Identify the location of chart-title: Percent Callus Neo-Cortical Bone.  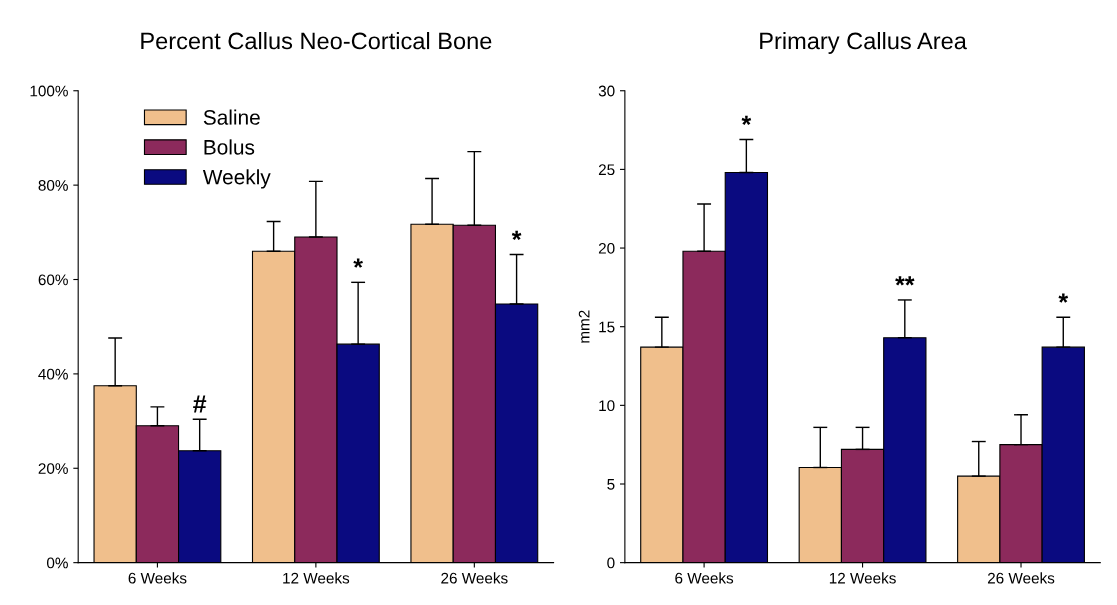
(316, 40).